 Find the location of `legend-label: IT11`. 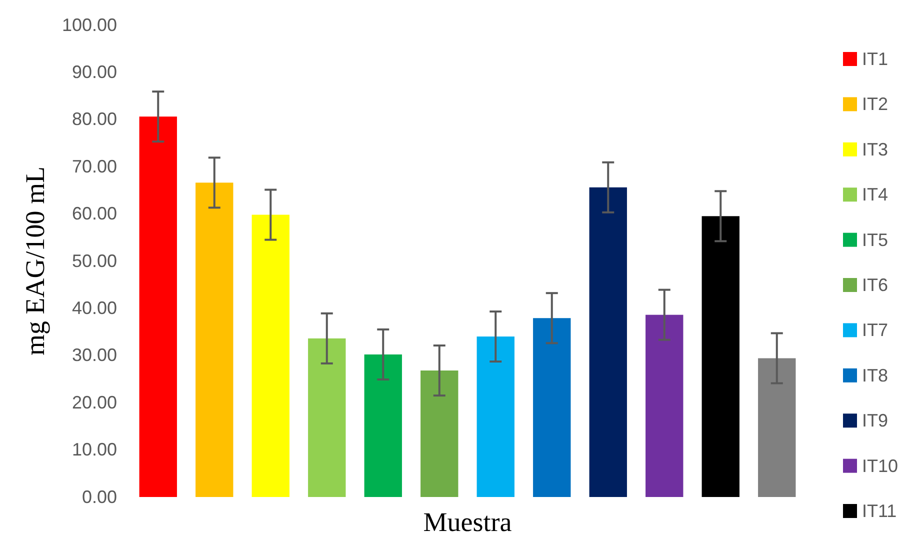

legend-label: IT11 is located at coordinates (879, 511).